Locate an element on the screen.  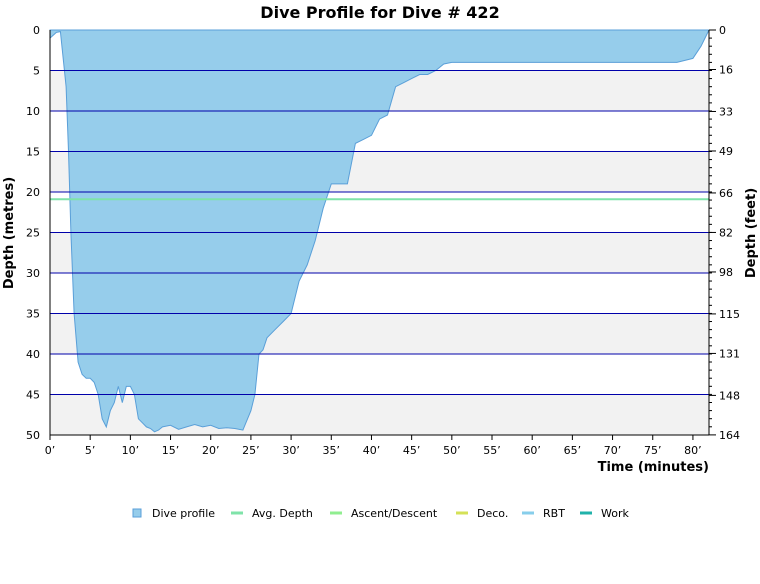
y-tick-label: 50 is located at coordinates (33, 435).